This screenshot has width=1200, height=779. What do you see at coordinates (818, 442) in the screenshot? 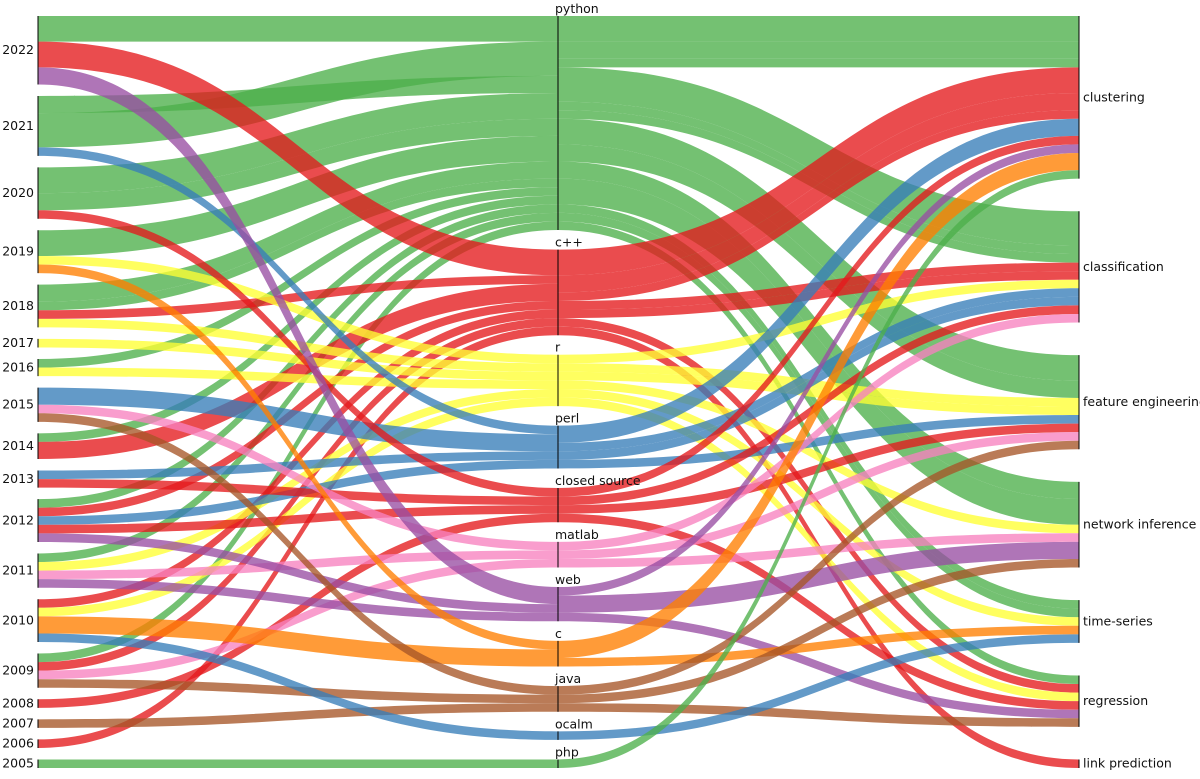
I see `flow-perl-feature-engineering` at bounding box center [818, 442].